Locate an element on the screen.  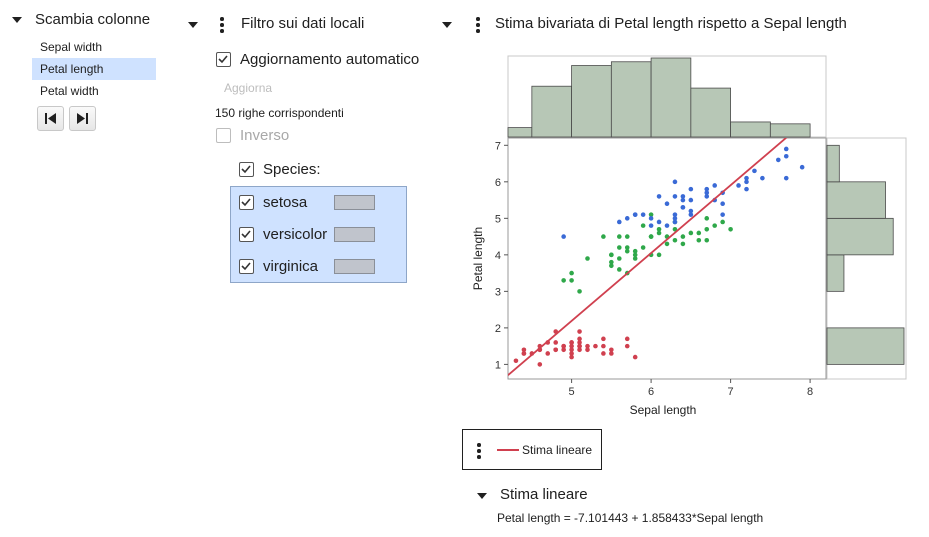
species-checkbox is located at coordinates (246, 169).